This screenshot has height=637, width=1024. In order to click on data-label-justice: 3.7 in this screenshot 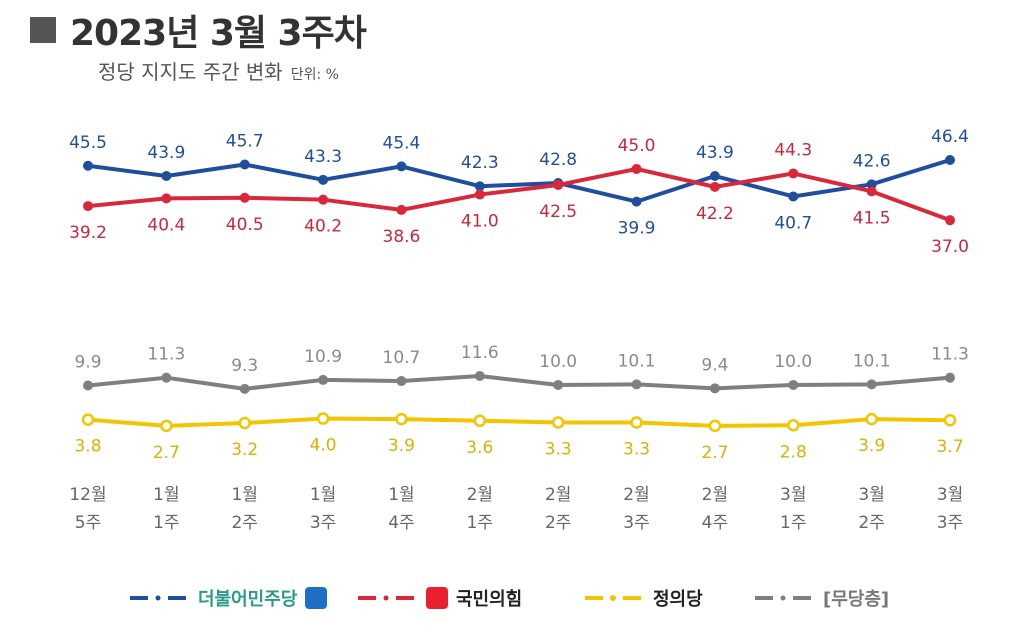, I will do `click(949, 447)`.